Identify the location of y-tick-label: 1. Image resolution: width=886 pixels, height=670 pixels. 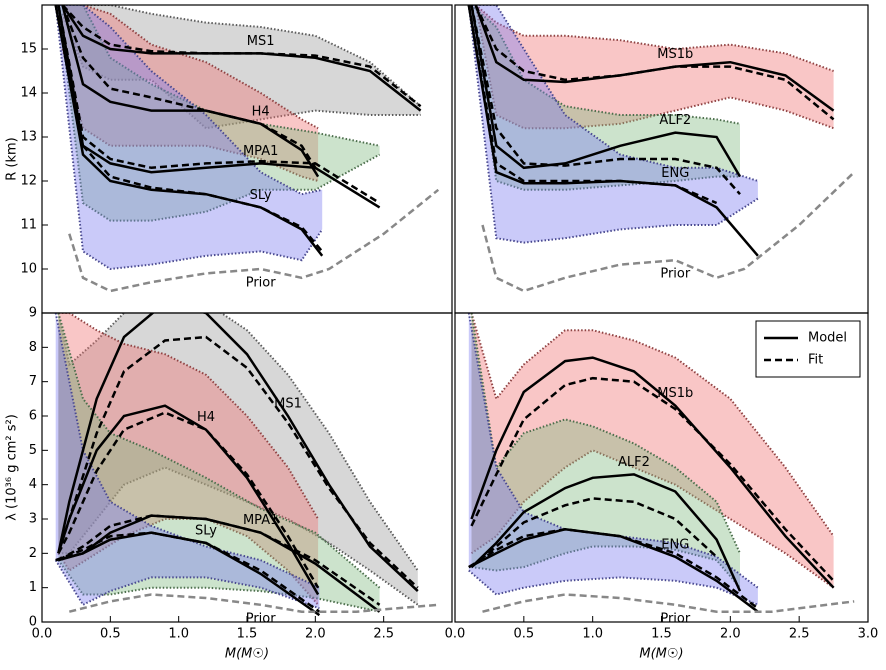
(33, 587).